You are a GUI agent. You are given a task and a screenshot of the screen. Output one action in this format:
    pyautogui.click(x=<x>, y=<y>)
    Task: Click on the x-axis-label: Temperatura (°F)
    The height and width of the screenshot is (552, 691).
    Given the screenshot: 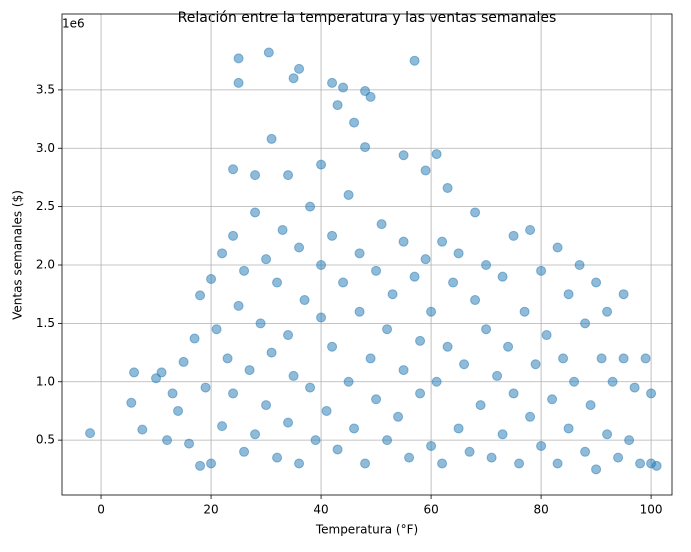 What is the action you would take?
    pyautogui.click(x=366, y=530)
    